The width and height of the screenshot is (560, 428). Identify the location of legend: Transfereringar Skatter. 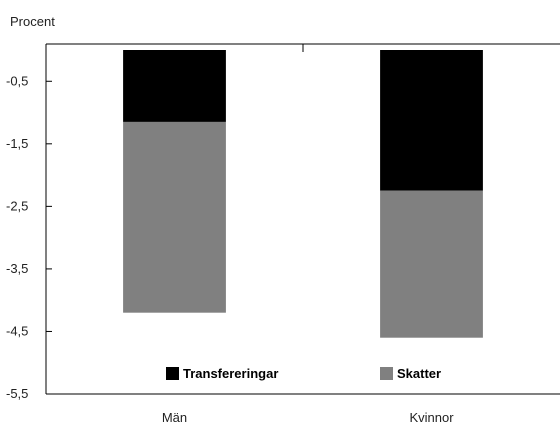
(303, 373).